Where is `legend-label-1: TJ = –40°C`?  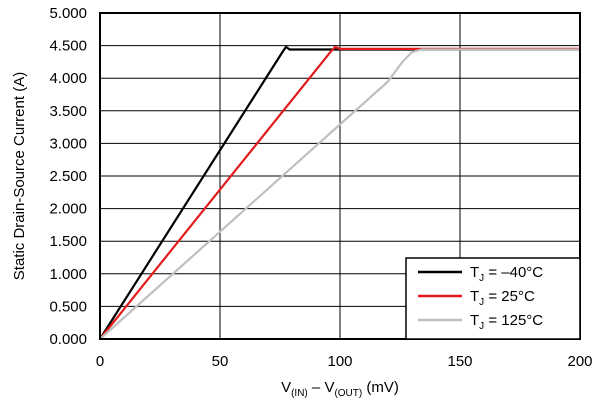 legend-label-1: TJ = –40°C is located at coordinates (506, 274).